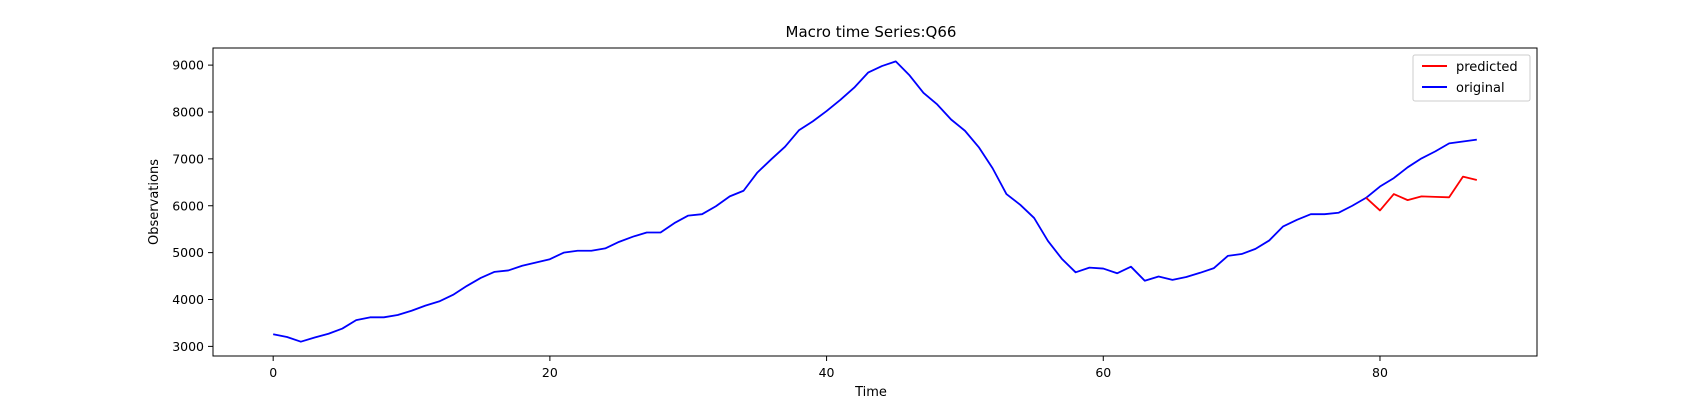  What do you see at coordinates (188, 299) in the screenshot?
I see `y-tick-label: 4000` at bounding box center [188, 299].